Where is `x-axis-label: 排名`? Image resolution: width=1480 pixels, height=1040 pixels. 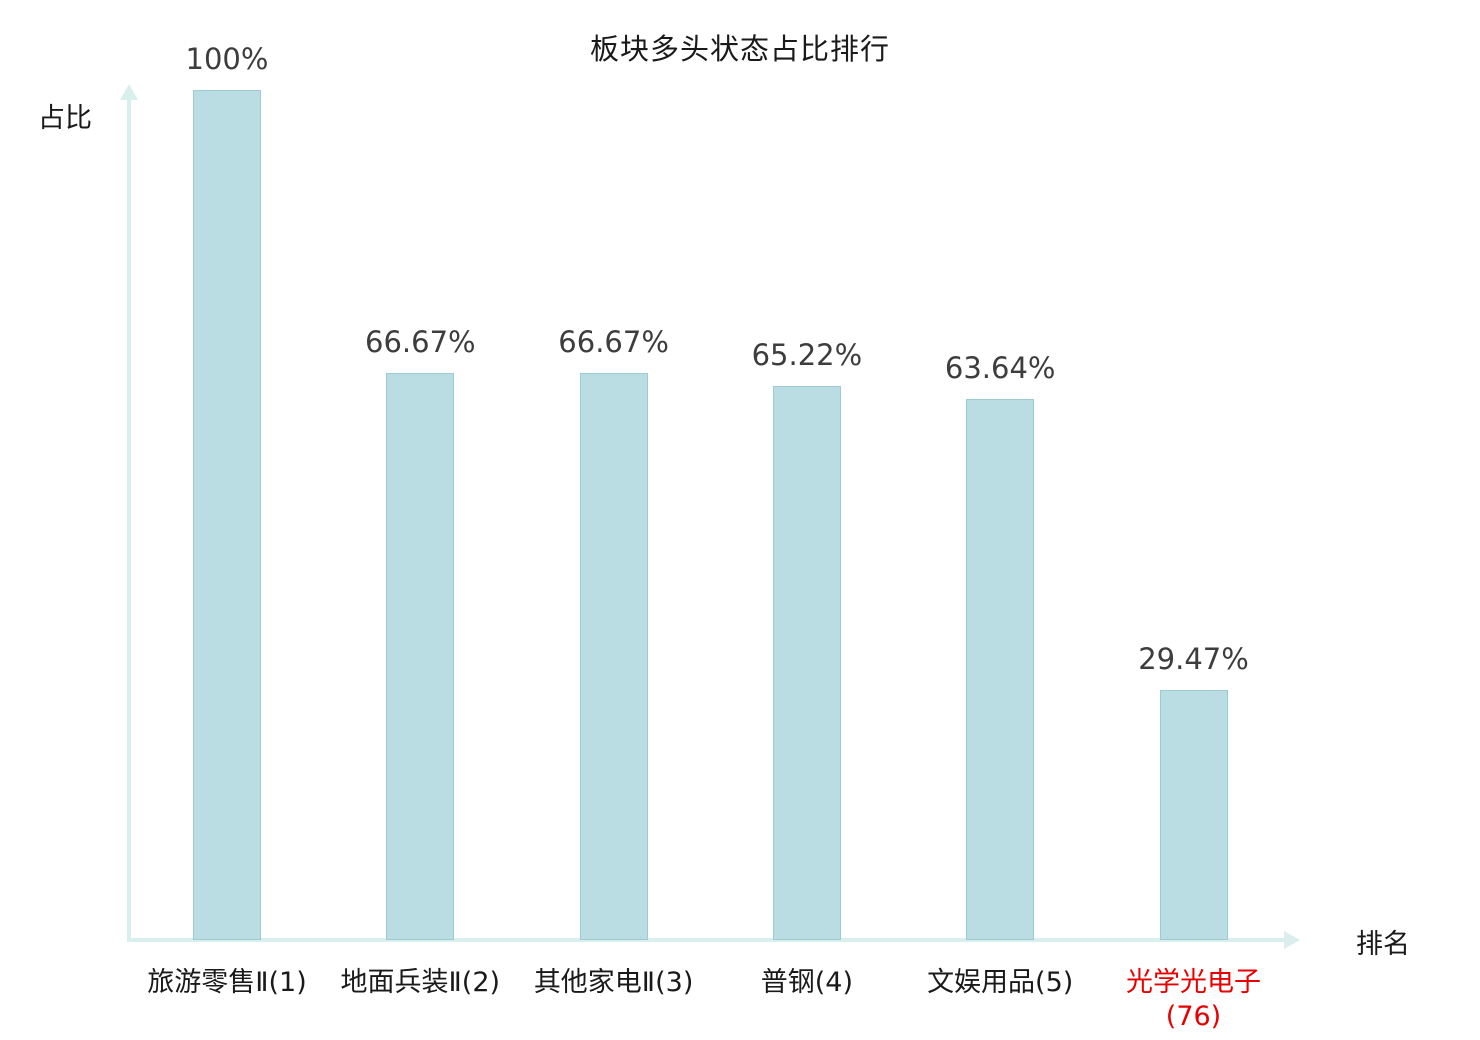 x-axis-label: 排名 is located at coordinates (1383, 944).